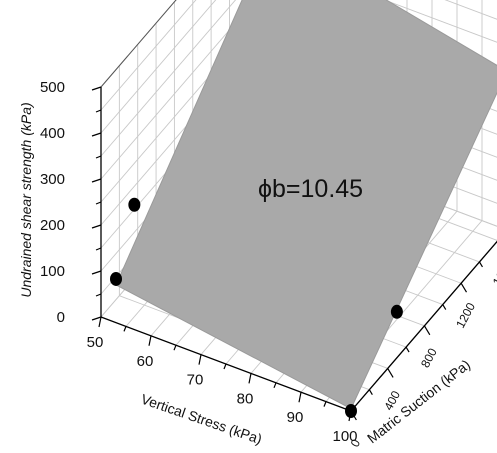 The width and height of the screenshot is (497, 453). What do you see at coordinates (344, 436) in the screenshot?
I see `x-tick-label: 100` at bounding box center [344, 436].